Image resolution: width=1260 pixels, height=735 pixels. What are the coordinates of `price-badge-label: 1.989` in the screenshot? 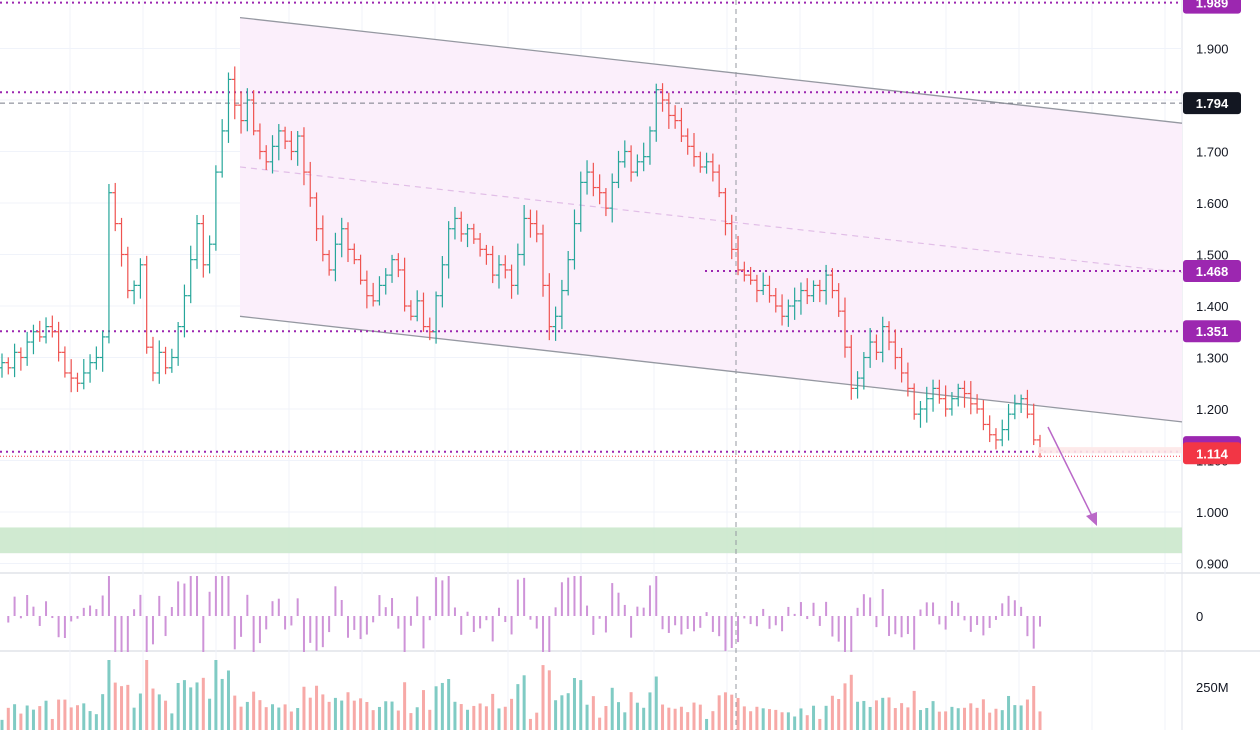 It's located at (1212, 5).